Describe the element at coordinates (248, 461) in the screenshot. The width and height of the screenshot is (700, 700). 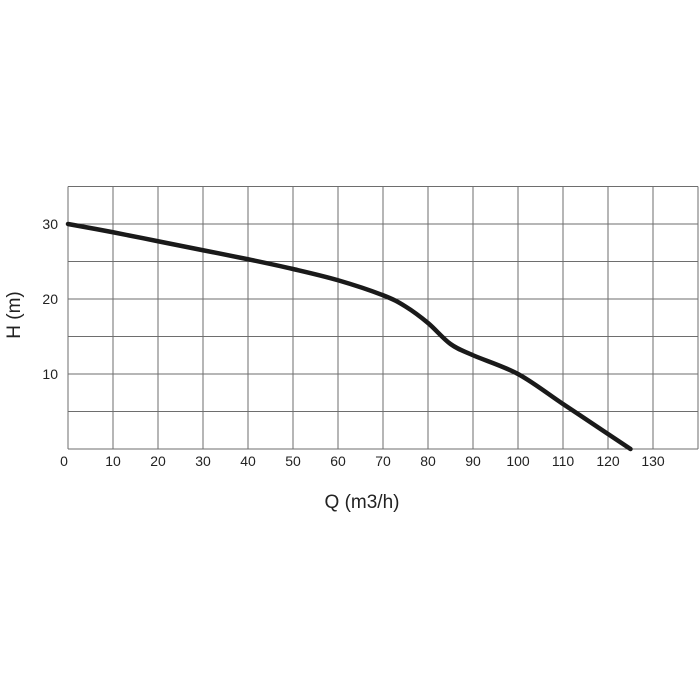
I see `x-tick-label: 40` at that location.